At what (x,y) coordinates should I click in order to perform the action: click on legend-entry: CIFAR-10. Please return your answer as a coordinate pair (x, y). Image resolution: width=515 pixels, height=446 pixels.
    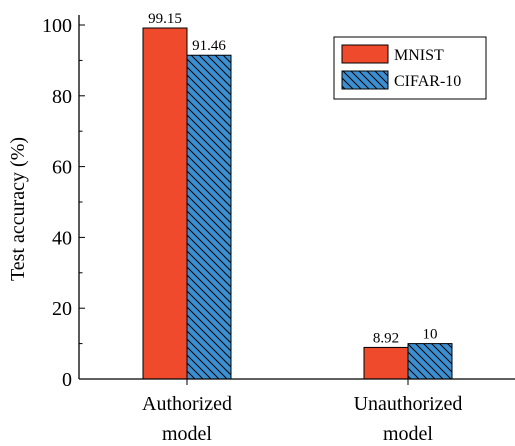
    Looking at the image, I should click on (427, 81).